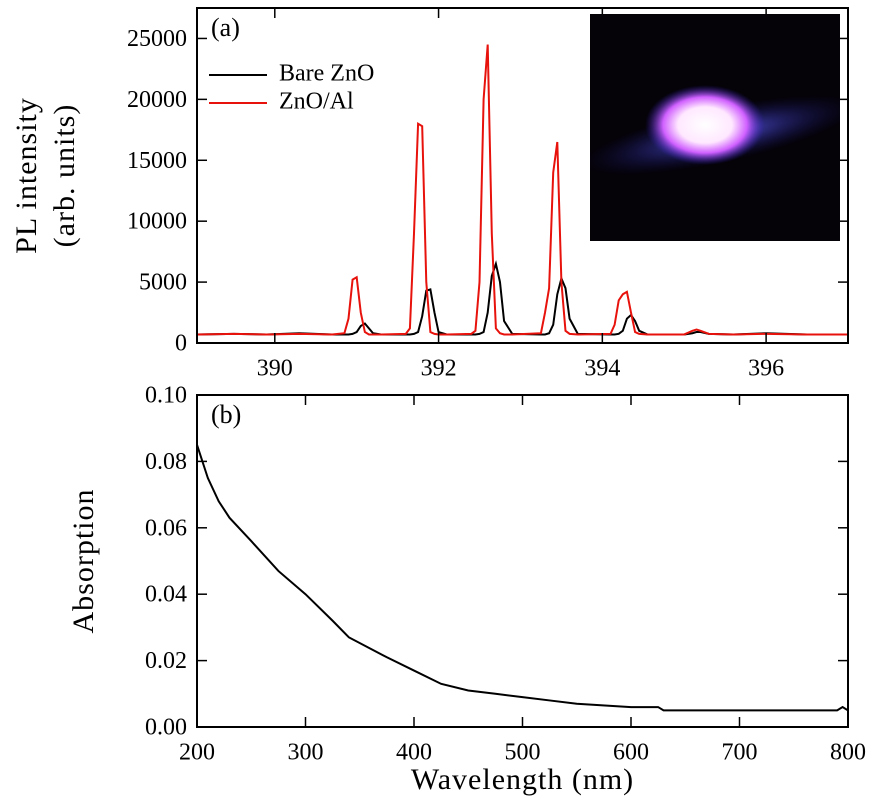  I want to click on y-axis-label: (arb. units), so click(64, 176).